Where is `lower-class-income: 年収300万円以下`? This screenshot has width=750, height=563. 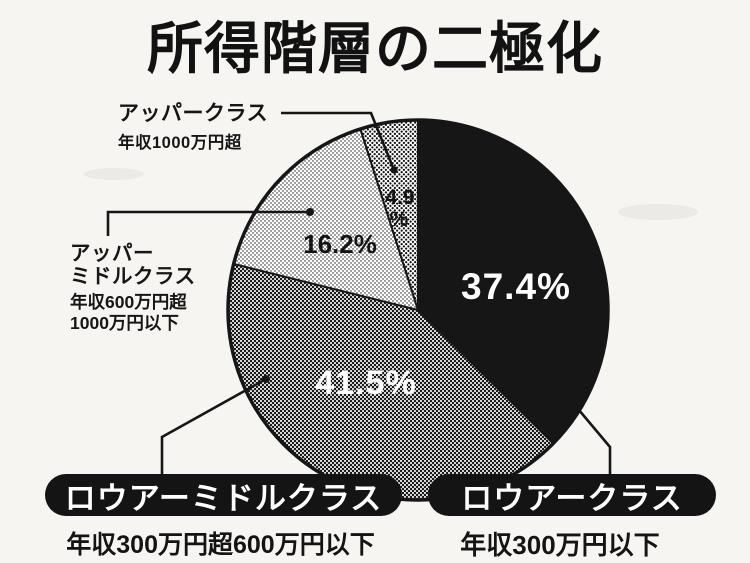 lower-class-income: 年収300万円以下 is located at coordinates (560, 545).